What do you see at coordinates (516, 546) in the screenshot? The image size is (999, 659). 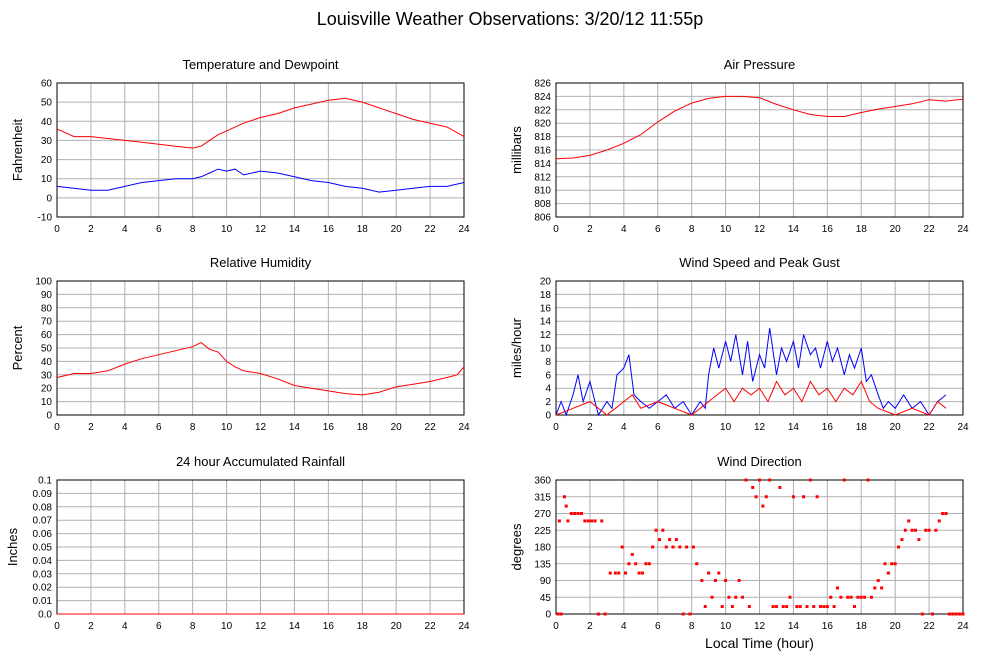 I see `y-axis-label: degrees` at bounding box center [516, 546].